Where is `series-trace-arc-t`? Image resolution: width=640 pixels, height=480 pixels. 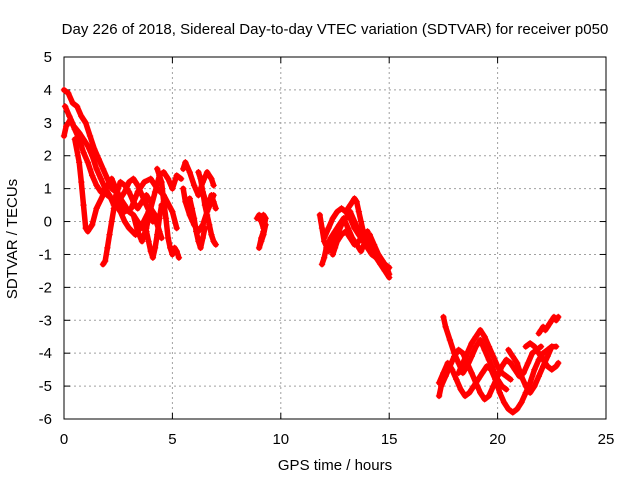
series-trace-arc-t is located at coordinates (497, 379).